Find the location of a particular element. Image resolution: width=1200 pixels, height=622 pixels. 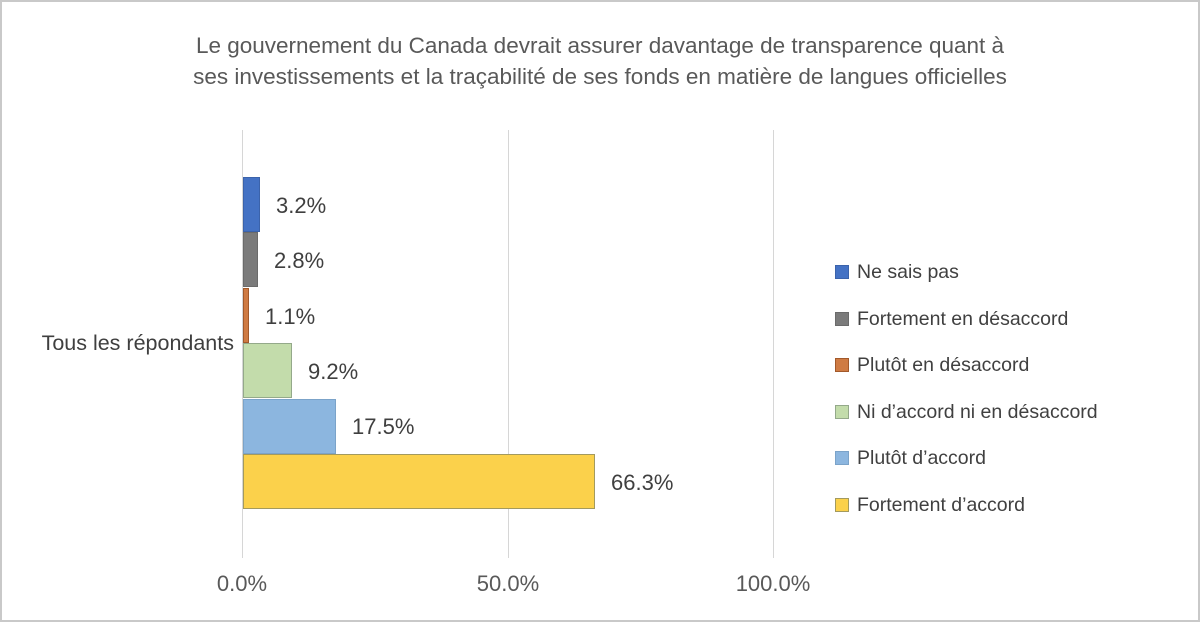

data-label-ne-sais-pas: 3.2% is located at coordinates (301, 205).